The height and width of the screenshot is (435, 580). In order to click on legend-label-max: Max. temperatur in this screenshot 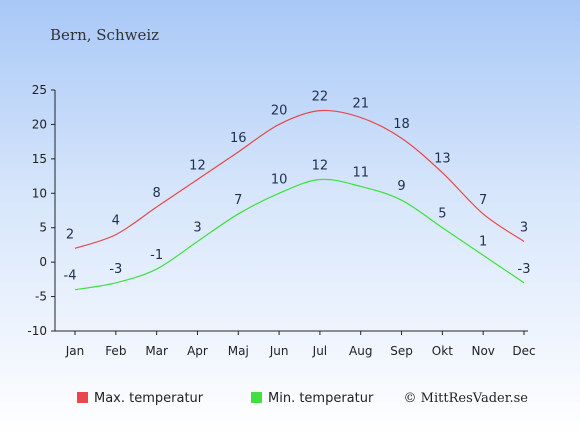, I will do `click(149, 398)`.